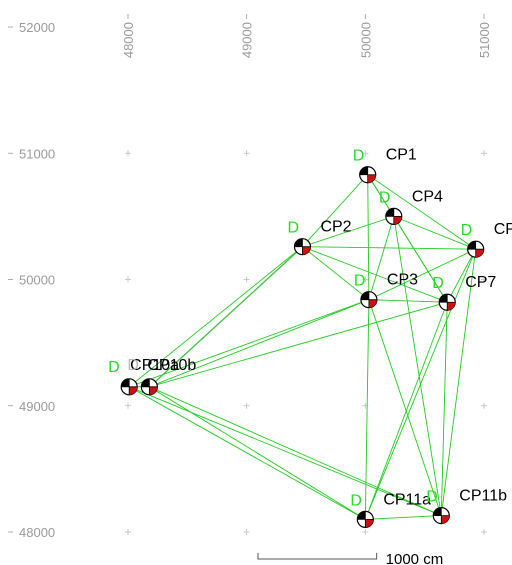  I want to click on station-label: CP11b, so click(483, 496).